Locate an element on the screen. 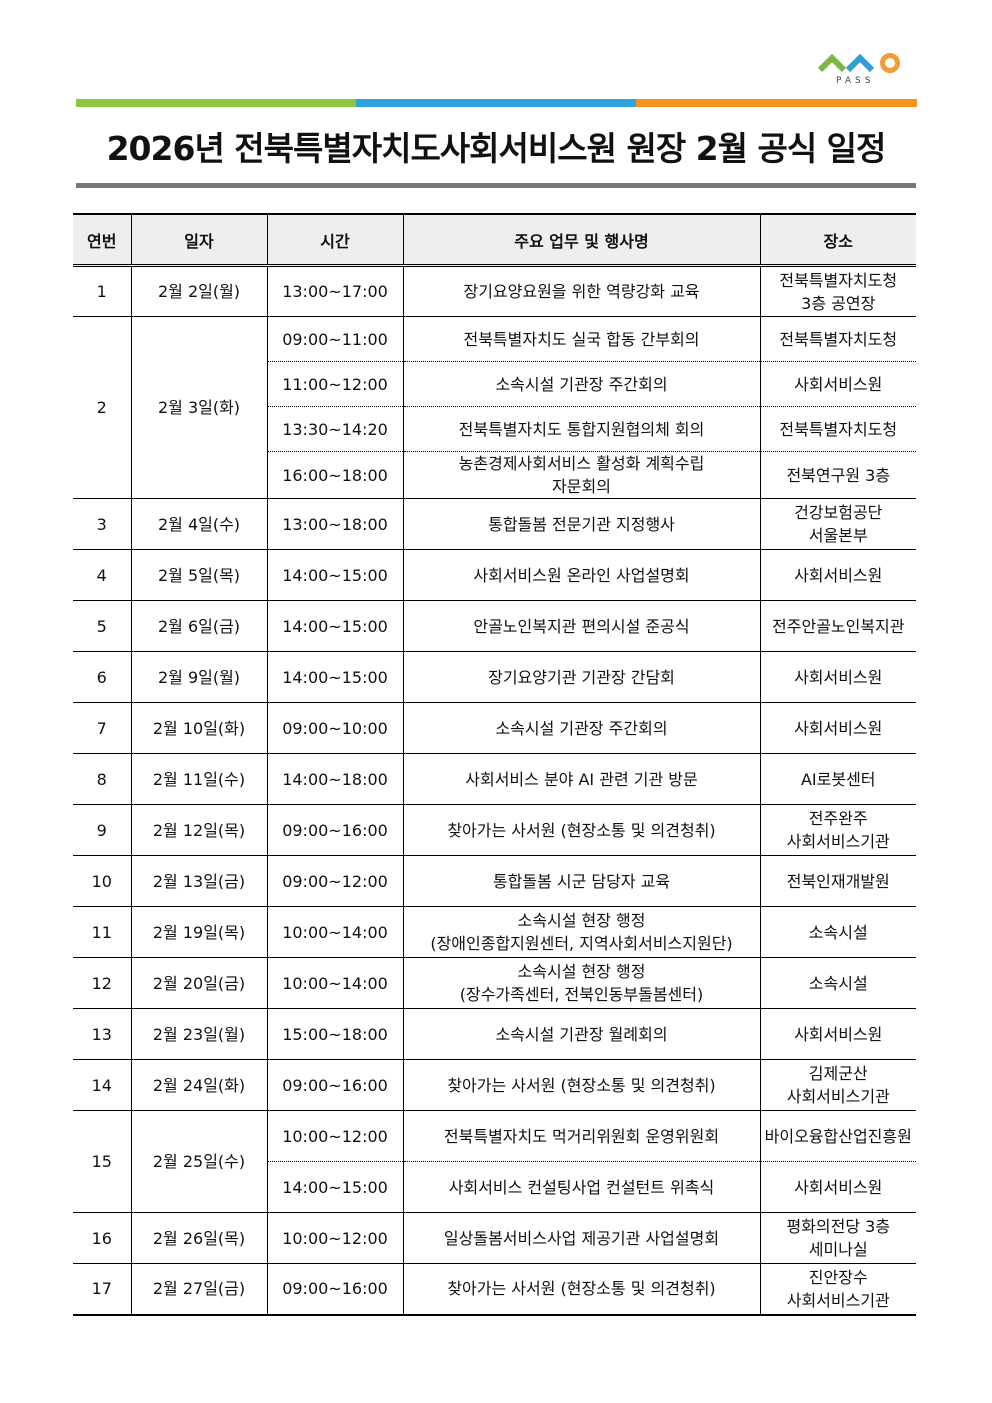 This screenshot has width=992, height=1403. table-row: 11:00~12:00 소속시설 기관장 주간회의 사회서비스원 is located at coordinates (494, 384).